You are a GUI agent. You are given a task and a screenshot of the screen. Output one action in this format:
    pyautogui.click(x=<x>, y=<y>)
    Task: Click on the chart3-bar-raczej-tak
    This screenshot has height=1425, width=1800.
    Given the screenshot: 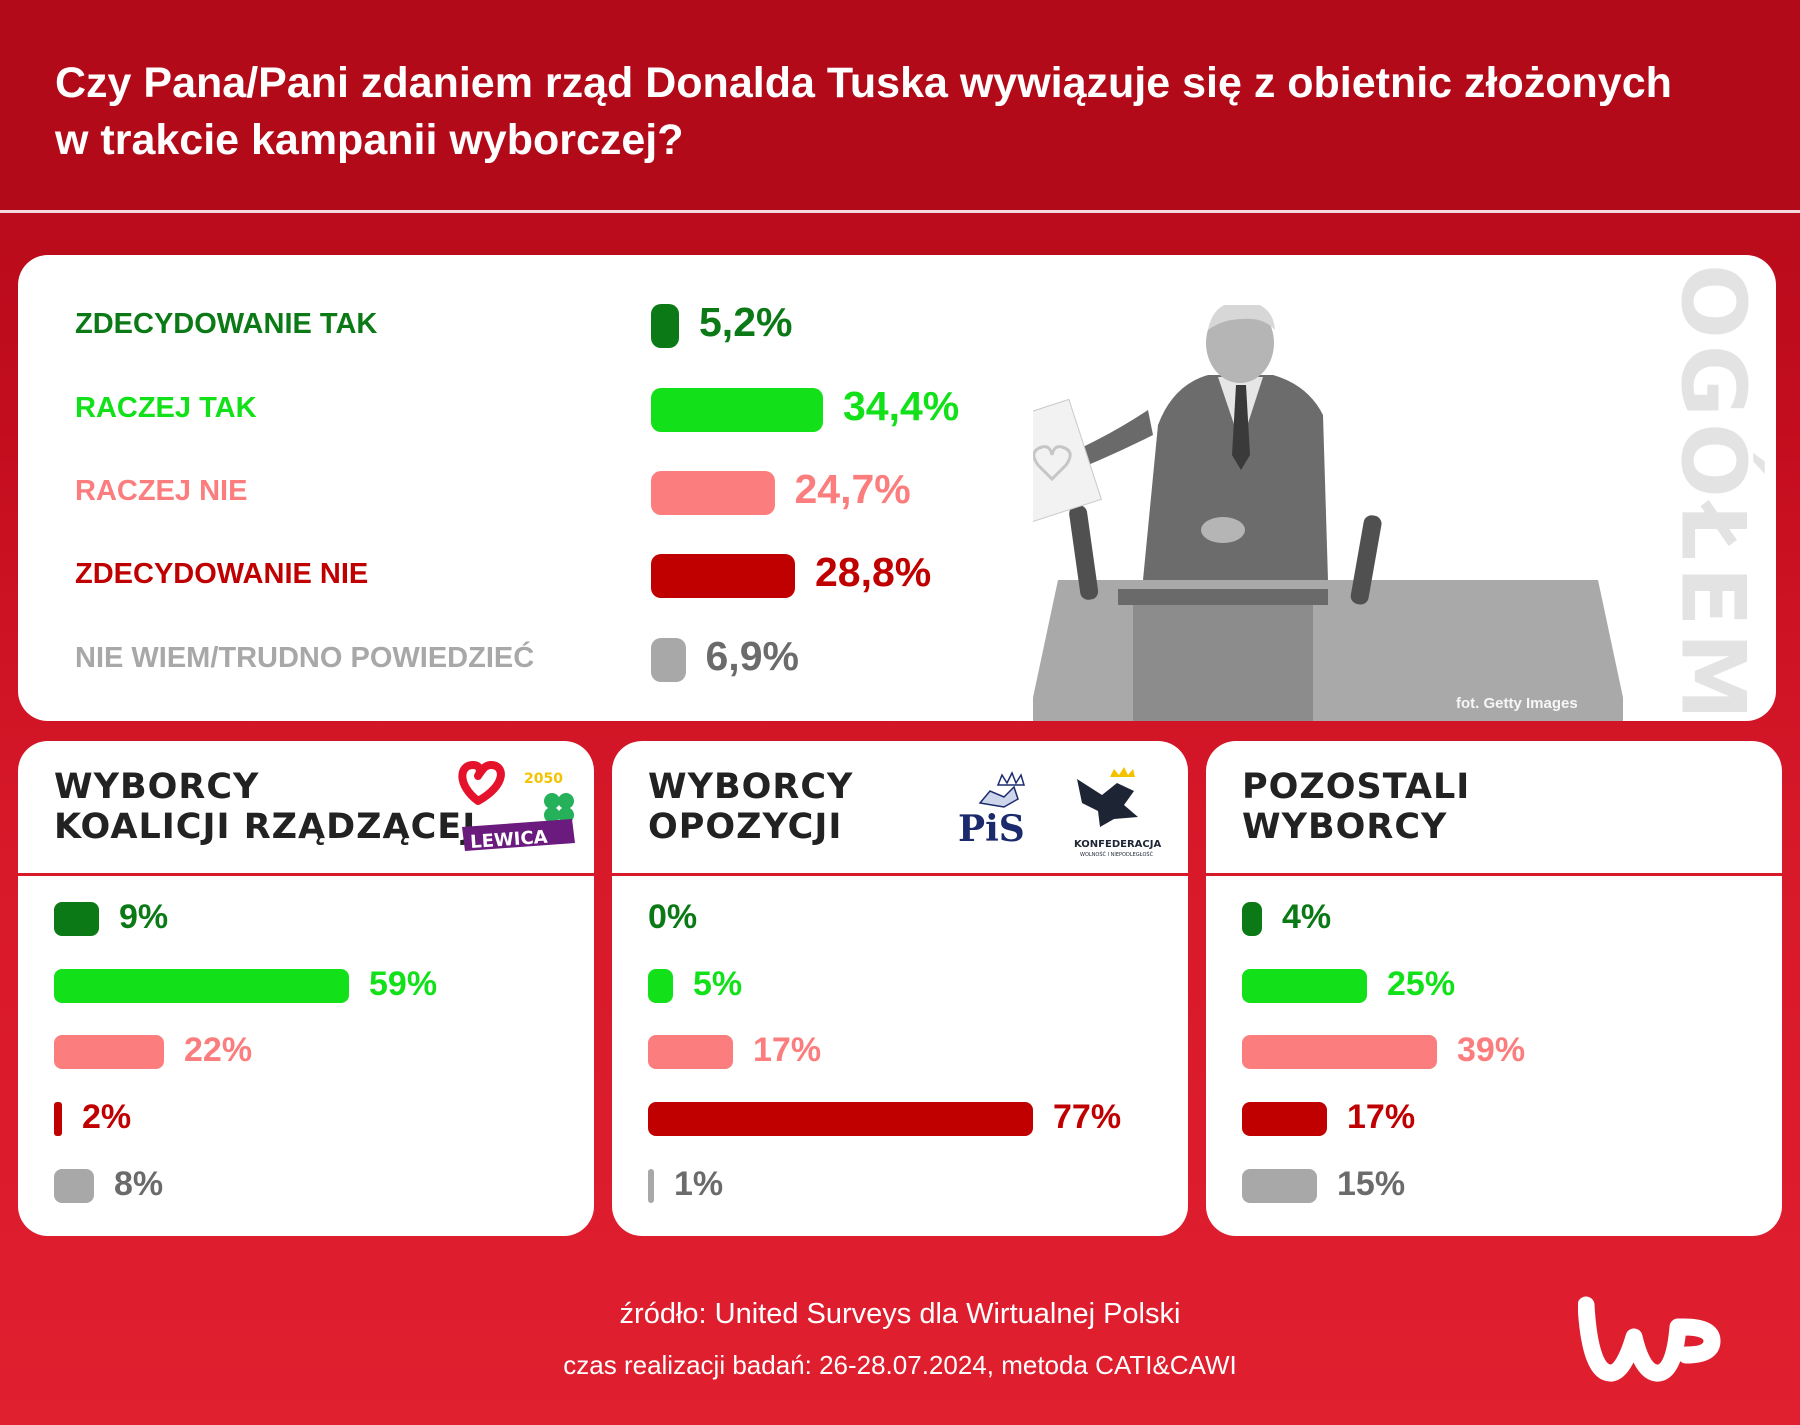 What is the action you would take?
    pyautogui.click(x=1304, y=986)
    